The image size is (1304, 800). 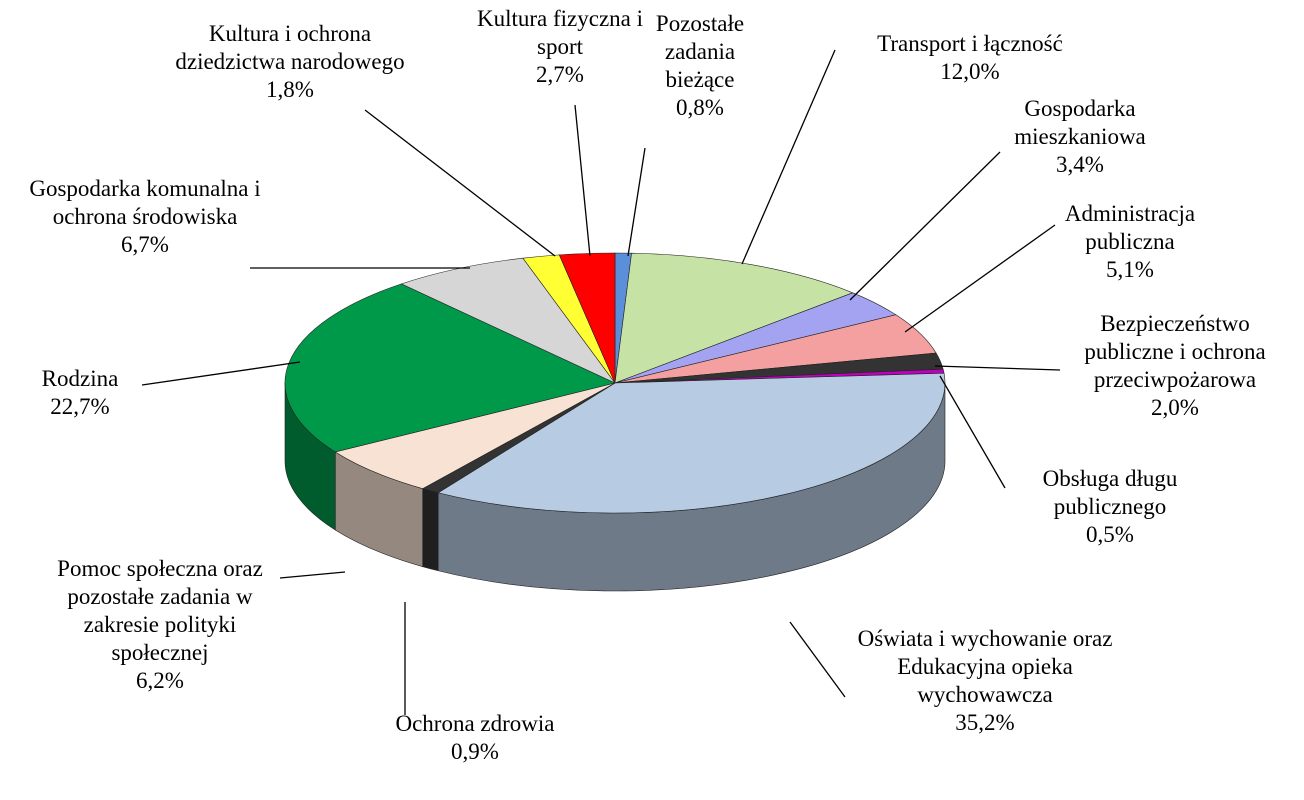 What do you see at coordinates (1080, 122) in the screenshot?
I see `category-label: Gospodarka mieszkaniowa` at bounding box center [1080, 122].